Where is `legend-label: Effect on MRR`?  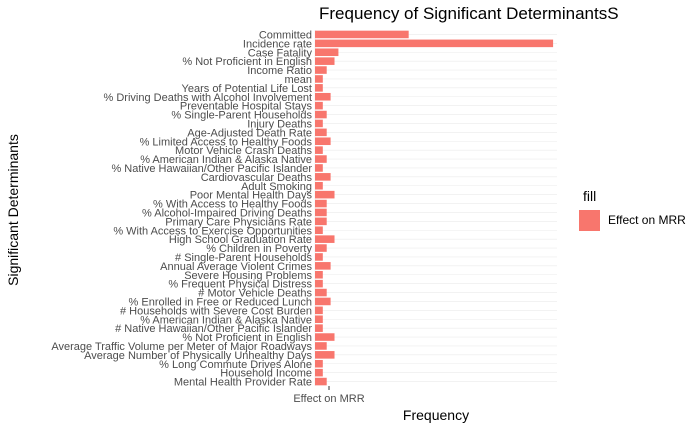
legend-label: Effect on MRR is located at coordinates (647, 220).